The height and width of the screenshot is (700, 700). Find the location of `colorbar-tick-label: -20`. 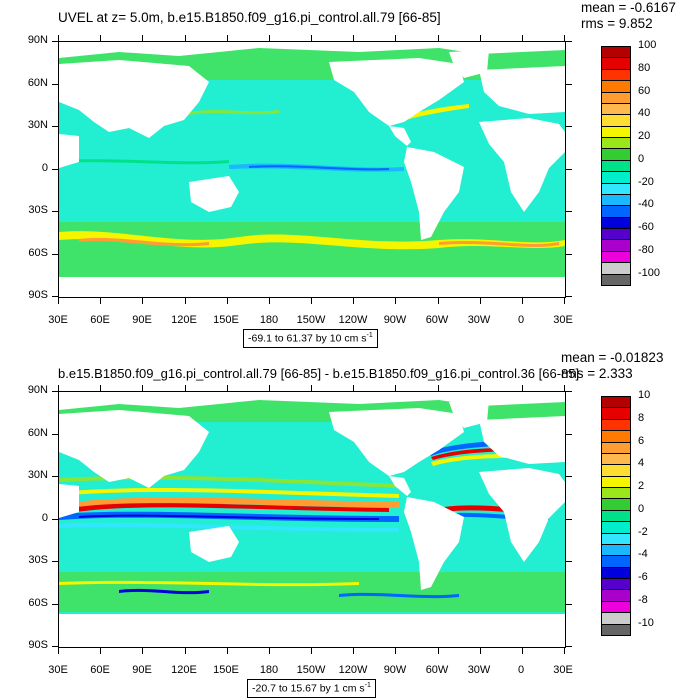

colorbar-tick-label: -20 is located at coordinates (646, 181).